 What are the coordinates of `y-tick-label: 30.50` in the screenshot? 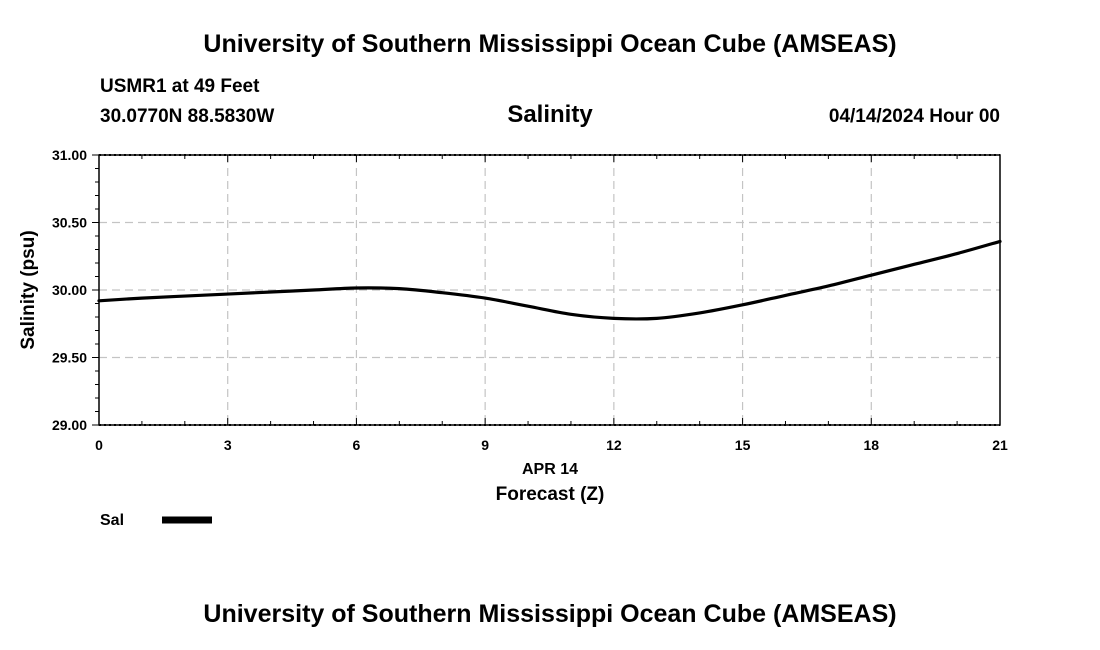 It's located at (69, 223).